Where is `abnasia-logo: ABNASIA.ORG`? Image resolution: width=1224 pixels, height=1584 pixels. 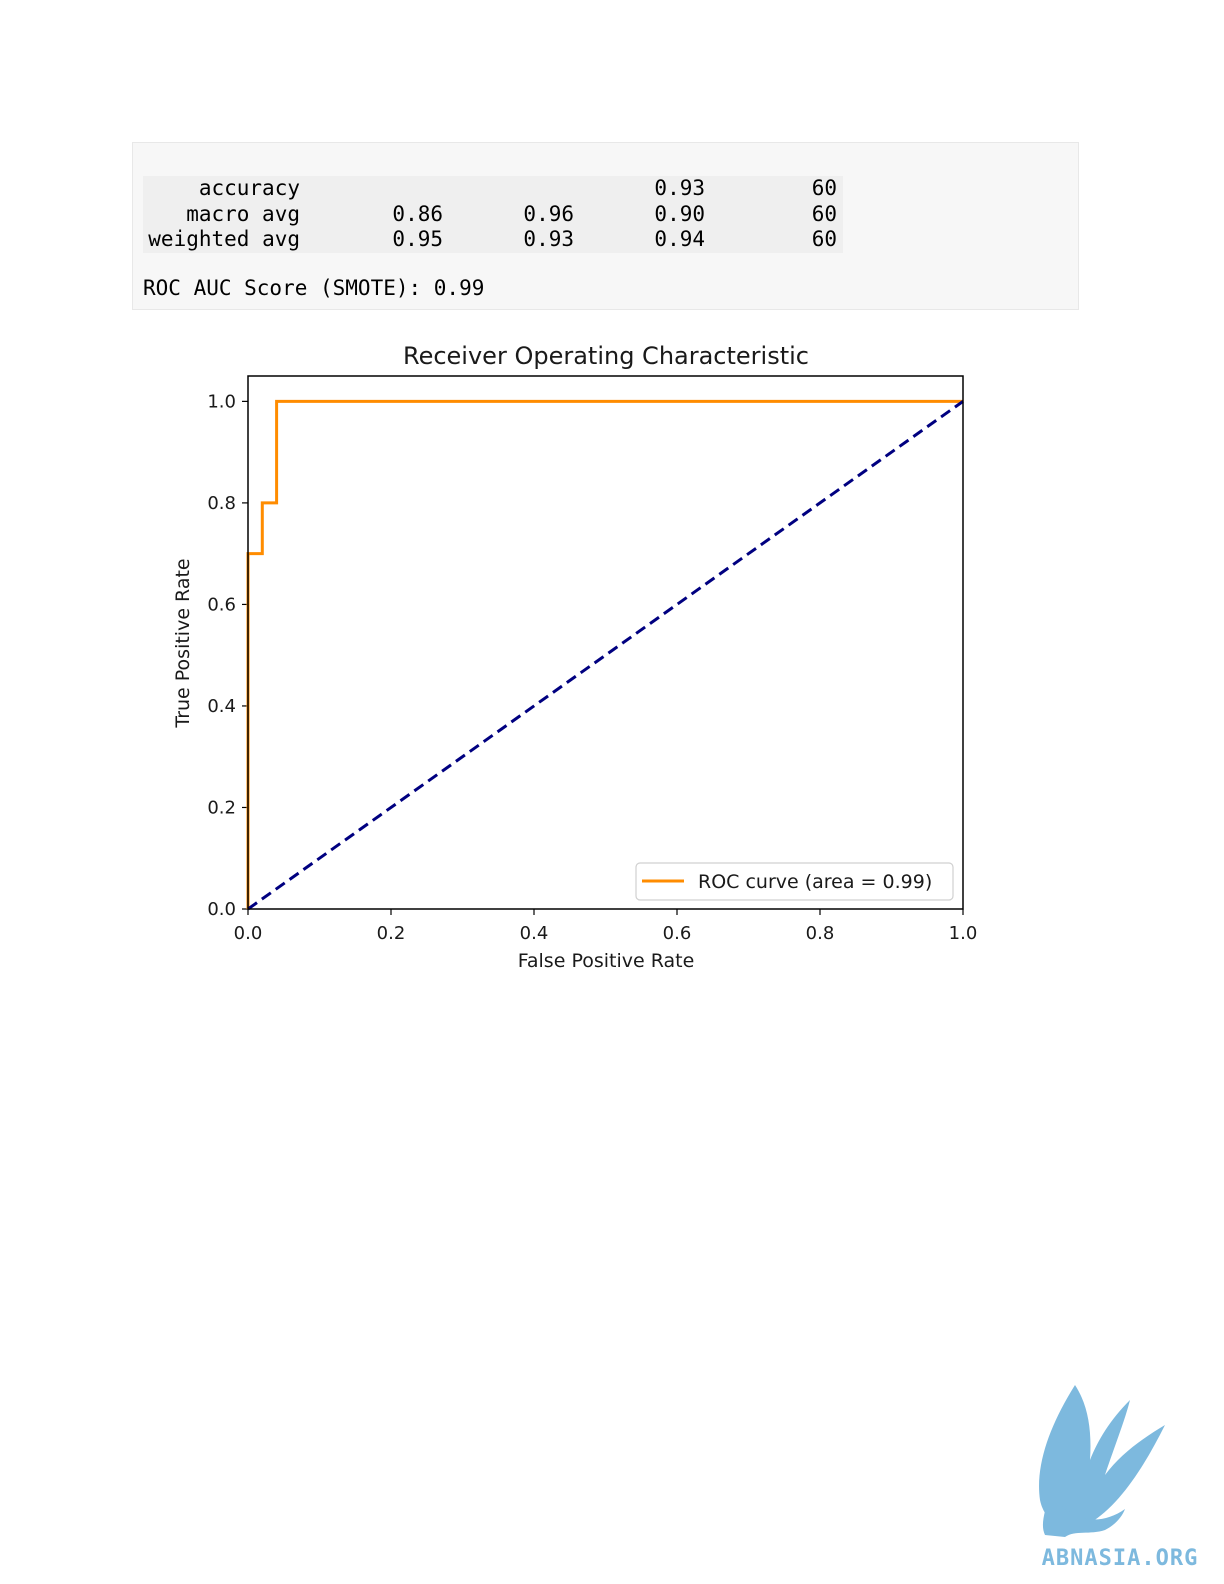 abnasia-logo: ABNASIA.ORG is located at coordinates (1119, 1477).